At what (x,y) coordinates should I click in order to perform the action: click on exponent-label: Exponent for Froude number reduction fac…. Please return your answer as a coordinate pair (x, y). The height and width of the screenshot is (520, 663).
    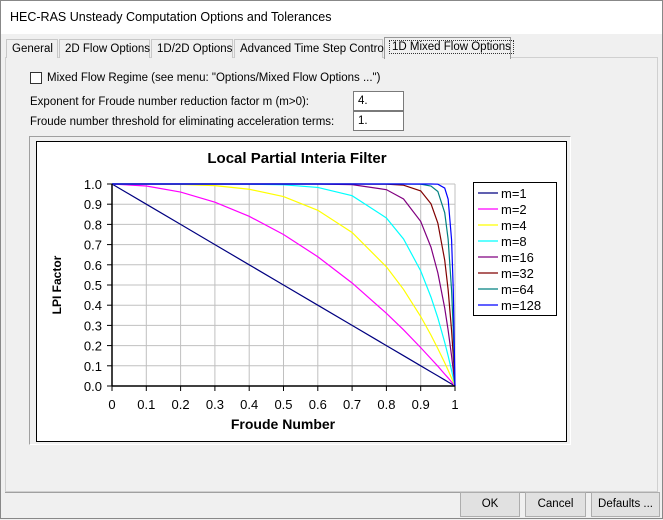
    Looking at the image, I should click on (170, 102).